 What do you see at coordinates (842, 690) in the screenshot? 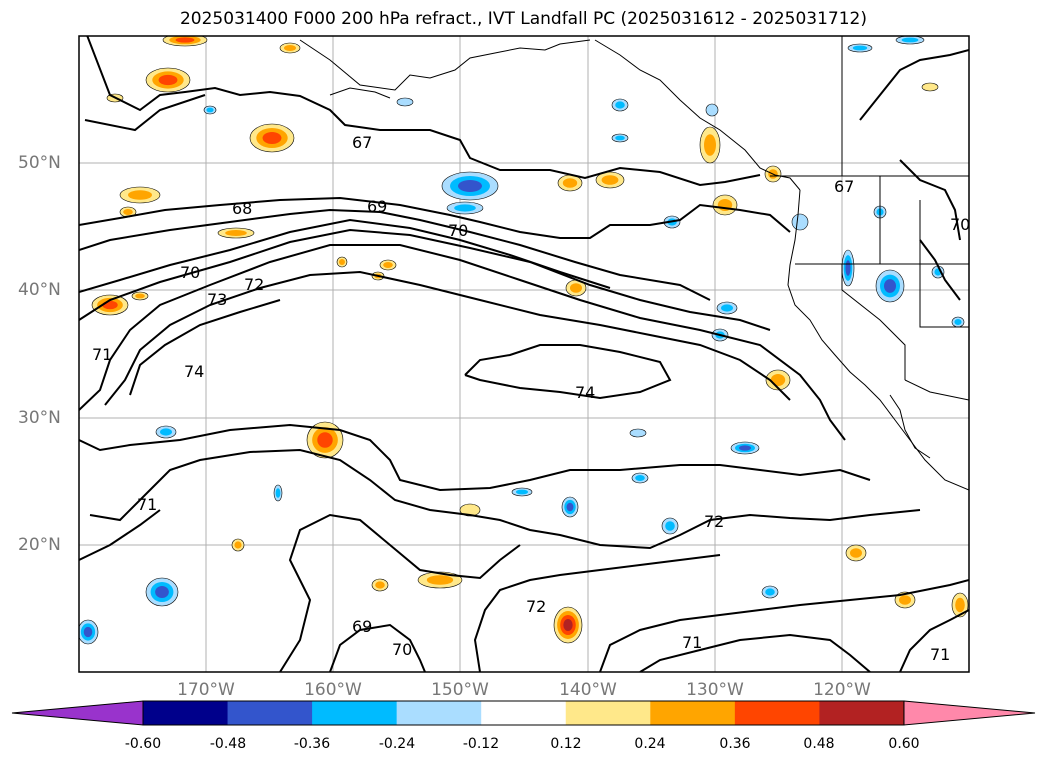
I see `lon-label-120w: 120°W` at bounding box center [842, 690].